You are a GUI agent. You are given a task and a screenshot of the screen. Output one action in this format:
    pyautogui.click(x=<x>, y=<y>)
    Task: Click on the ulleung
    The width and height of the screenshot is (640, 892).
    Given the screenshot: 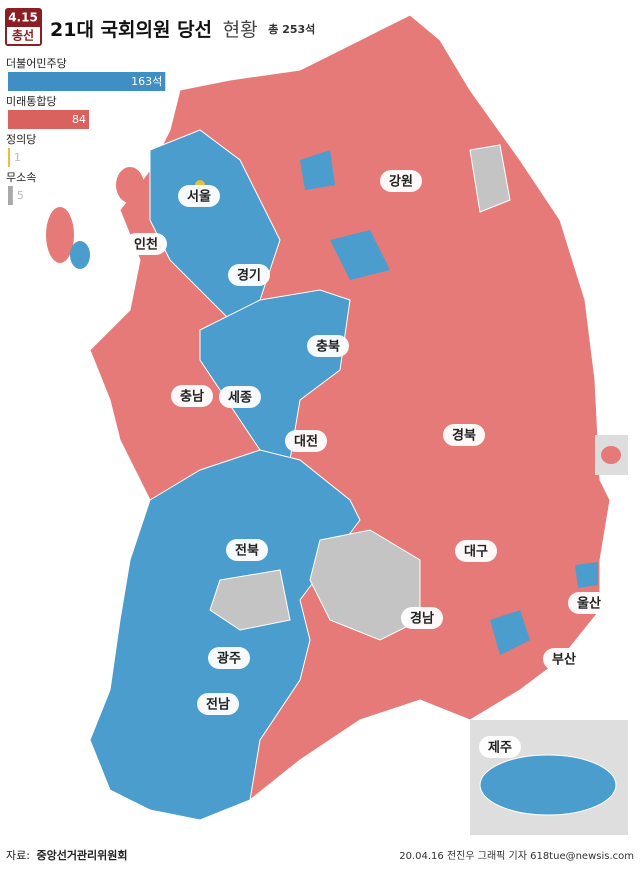 What is the action you would take?
    pyautogui.click(x=611, y=455)
    